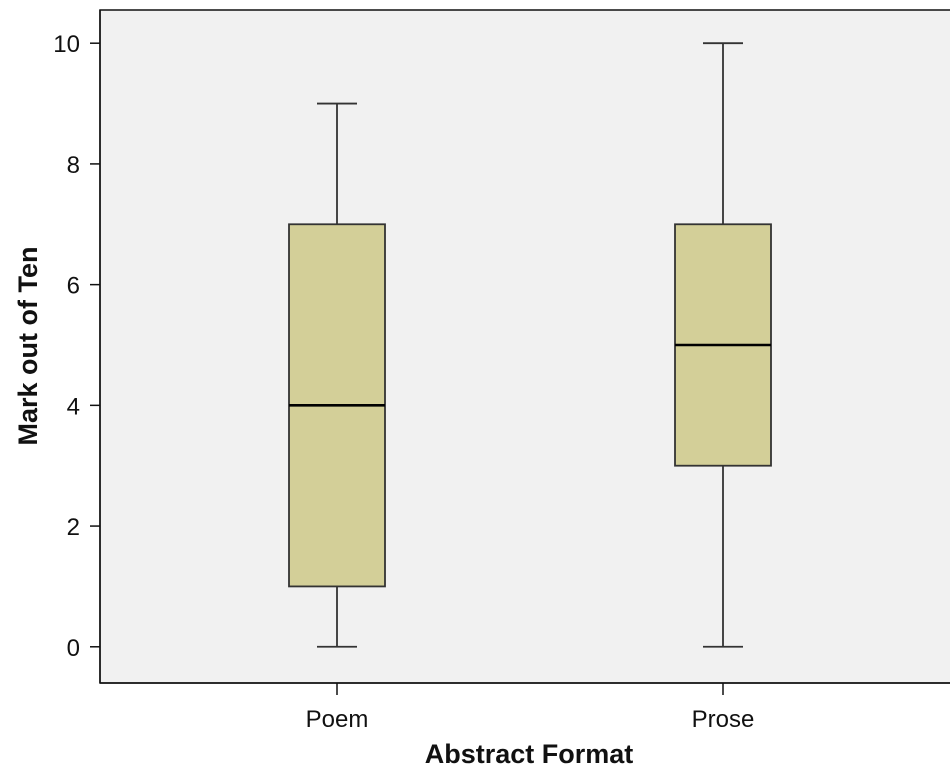 The width and height of the screenshot is (950, 771). I want to click on x-axis-title: Abstract Format, so click(529, 754).